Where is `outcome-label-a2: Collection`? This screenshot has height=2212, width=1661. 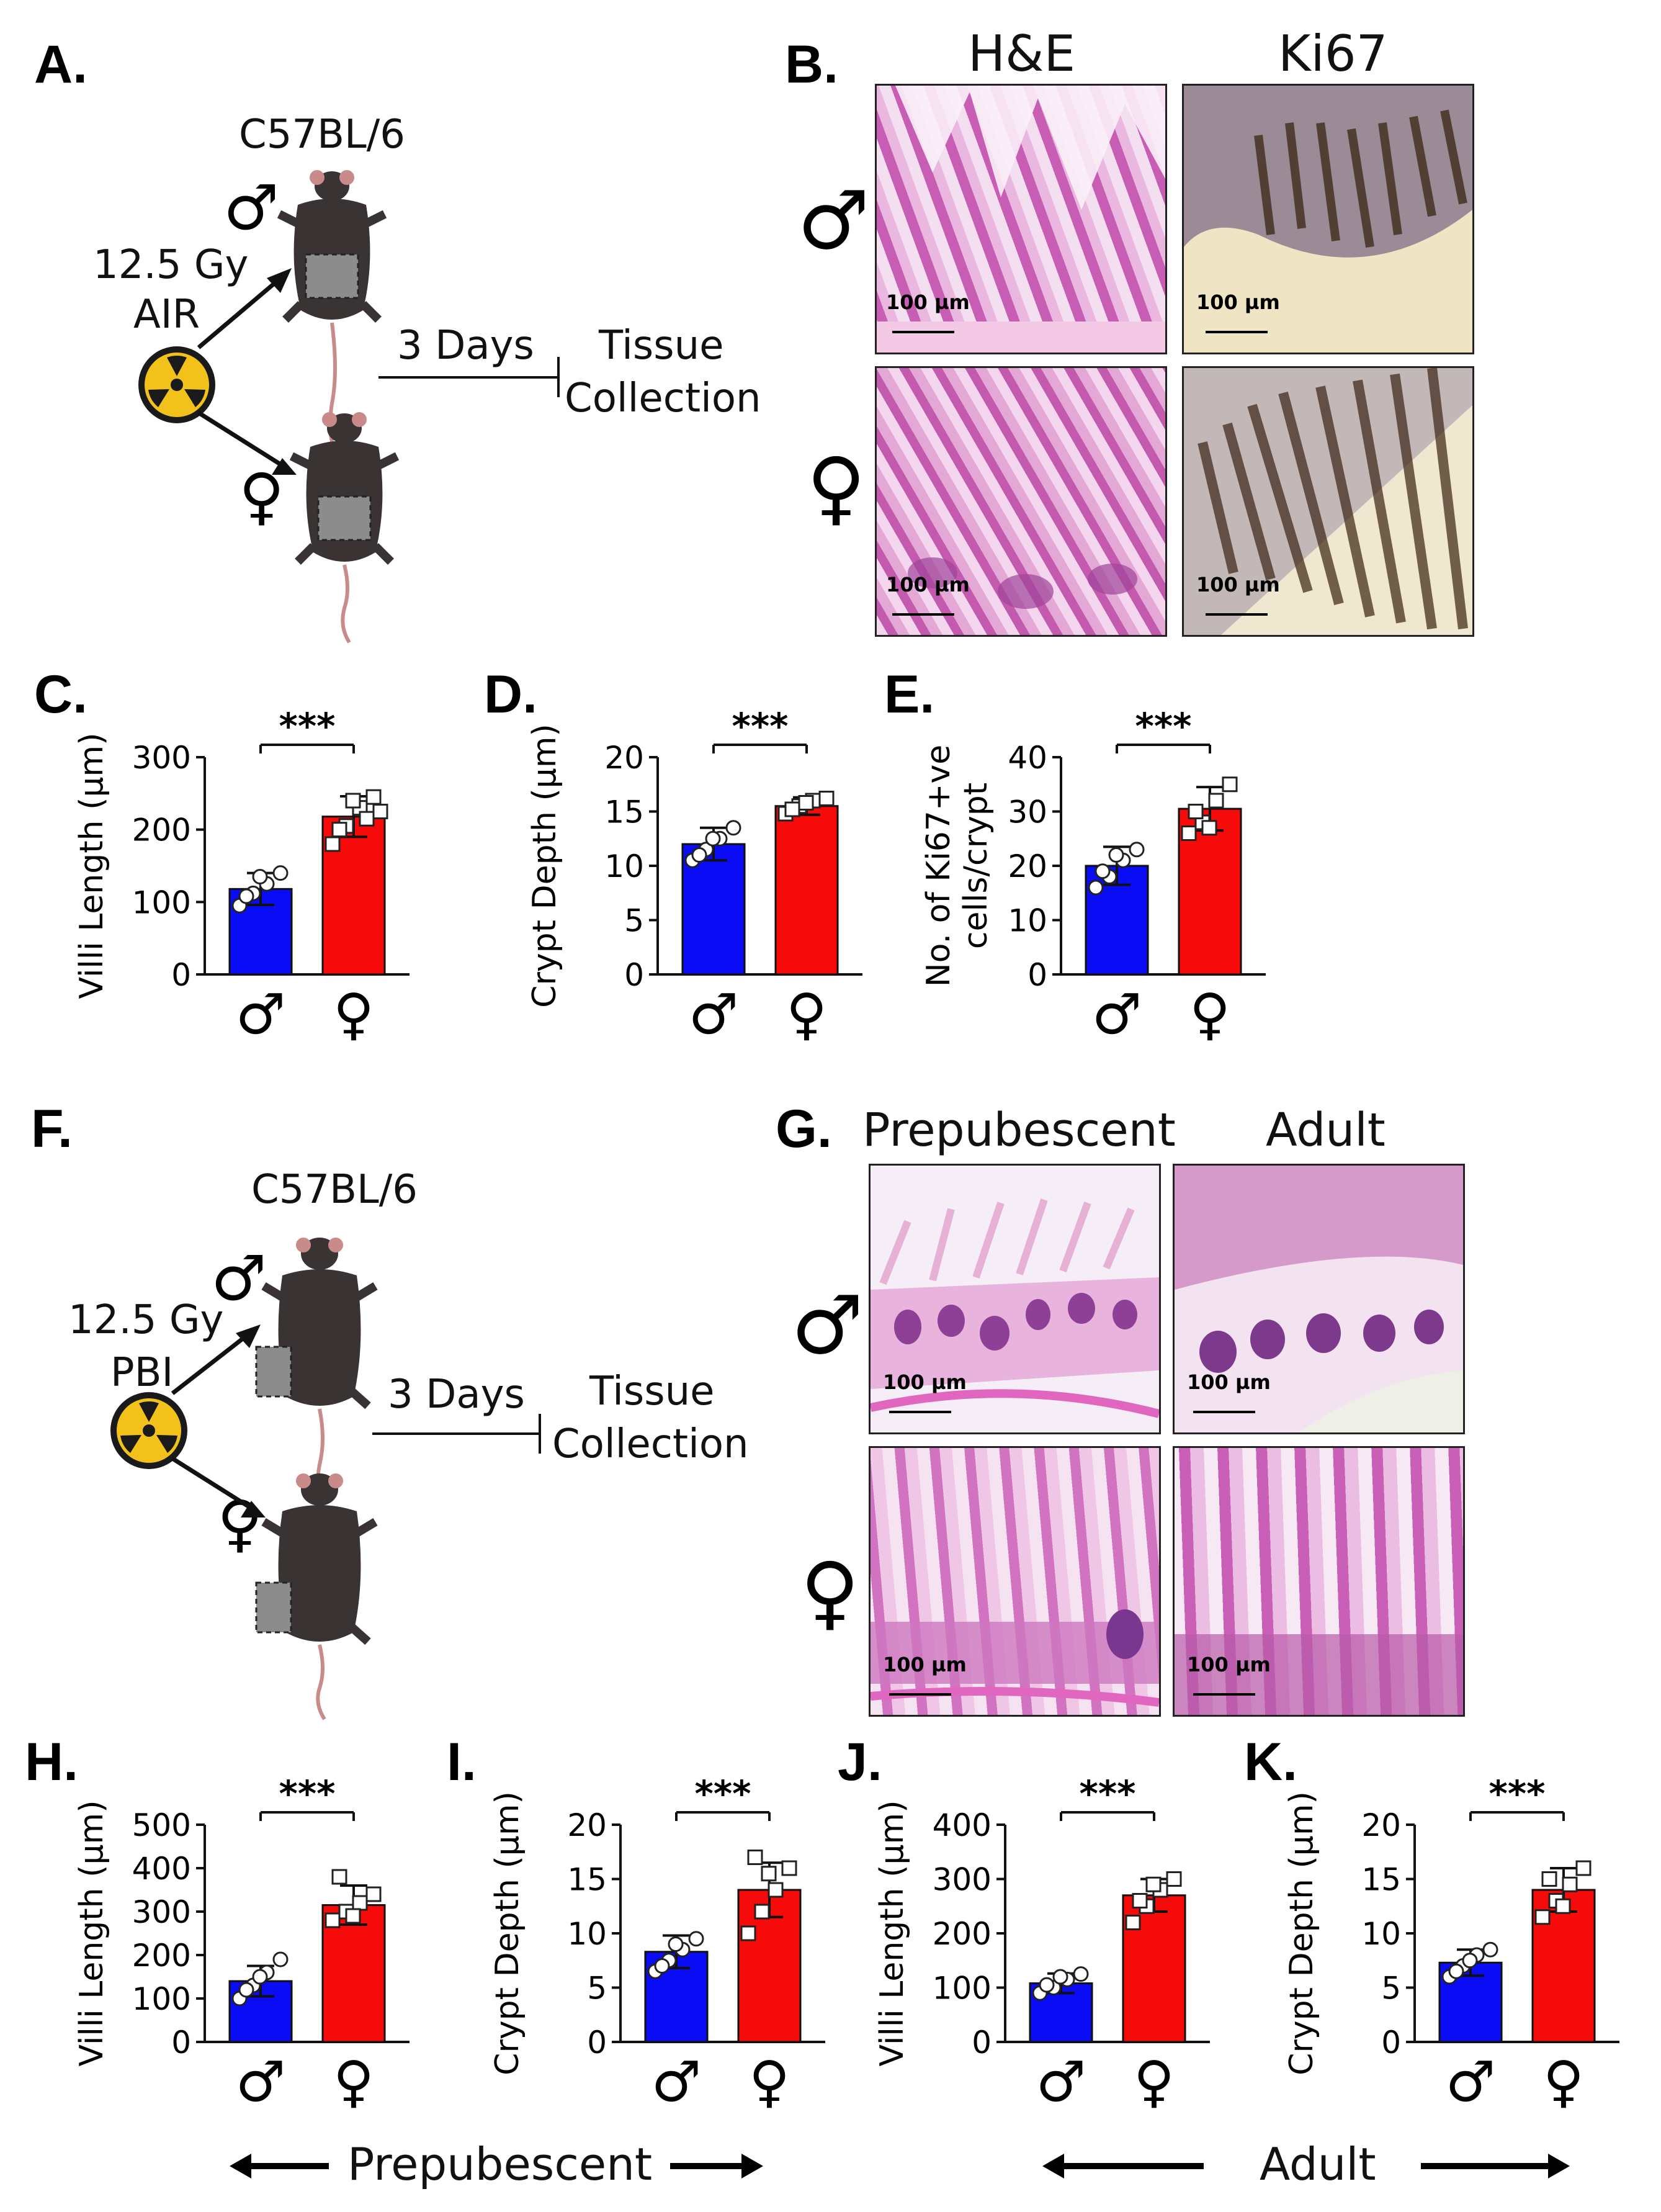
outcome-label-a2: Collection is located at coordinates (663, 398).